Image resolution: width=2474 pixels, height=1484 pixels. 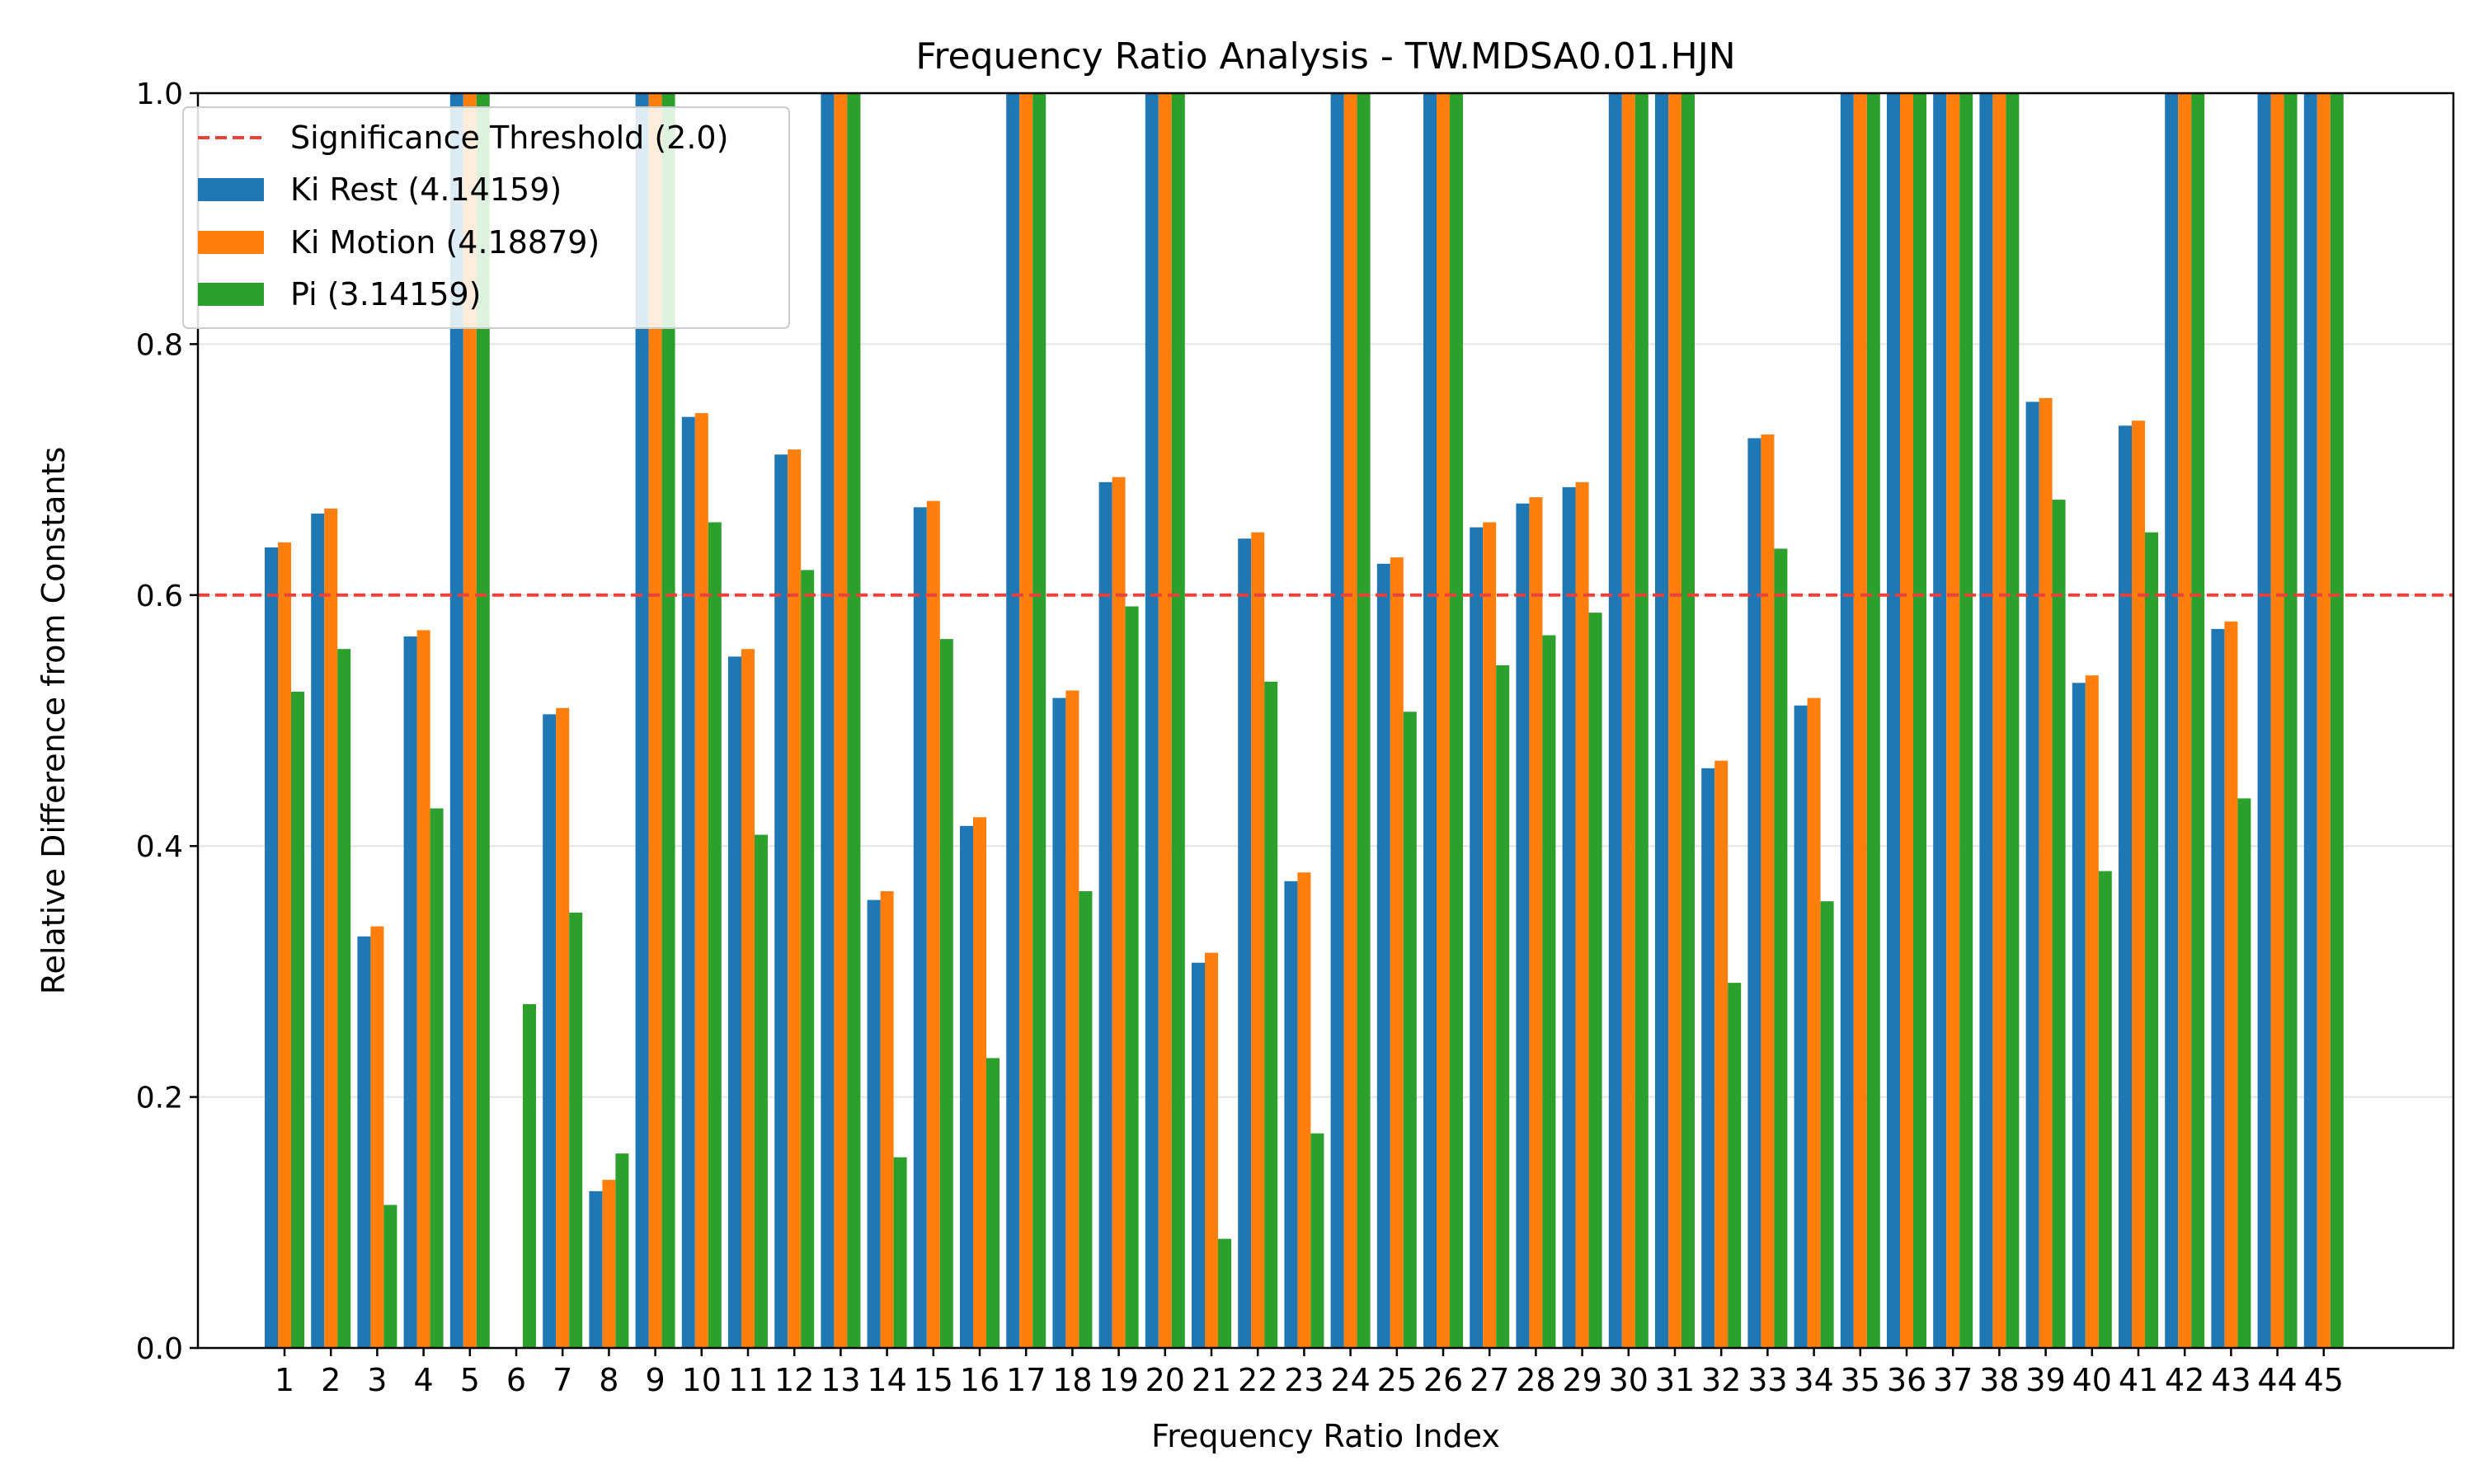 I want to click on x-tick-label: 36, so click(x=1906, y=1380).